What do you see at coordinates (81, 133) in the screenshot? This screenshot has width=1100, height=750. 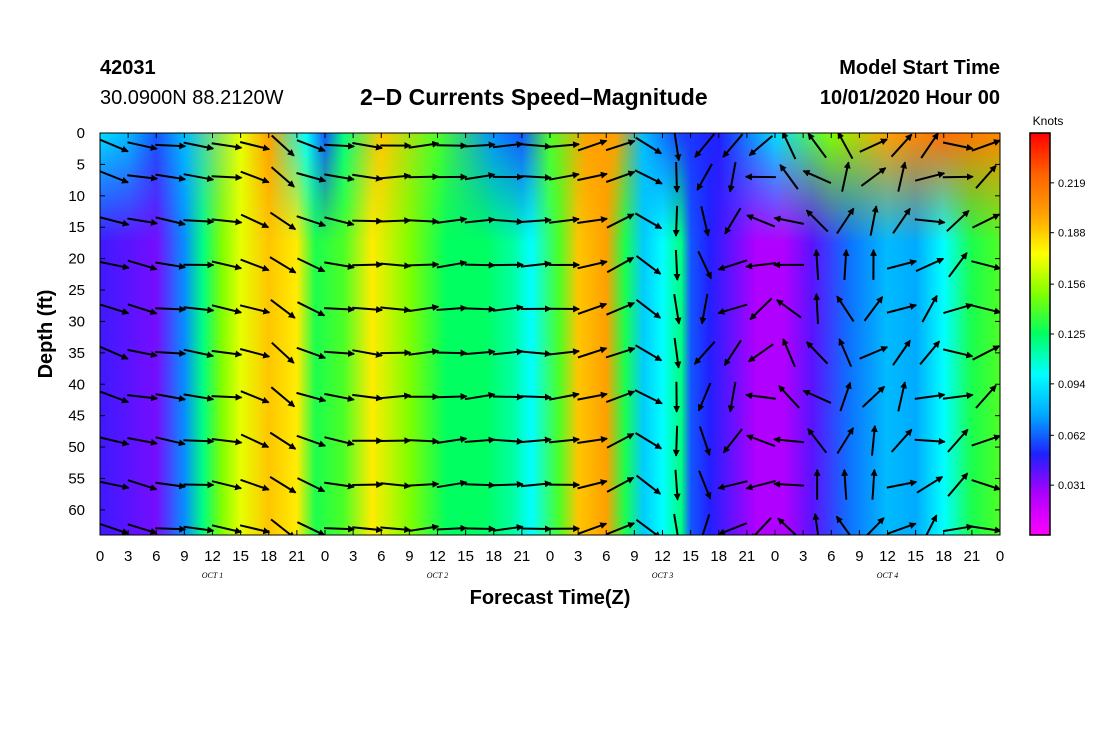 I see `y-tick-label: 0` at bounding box center [81, 133].